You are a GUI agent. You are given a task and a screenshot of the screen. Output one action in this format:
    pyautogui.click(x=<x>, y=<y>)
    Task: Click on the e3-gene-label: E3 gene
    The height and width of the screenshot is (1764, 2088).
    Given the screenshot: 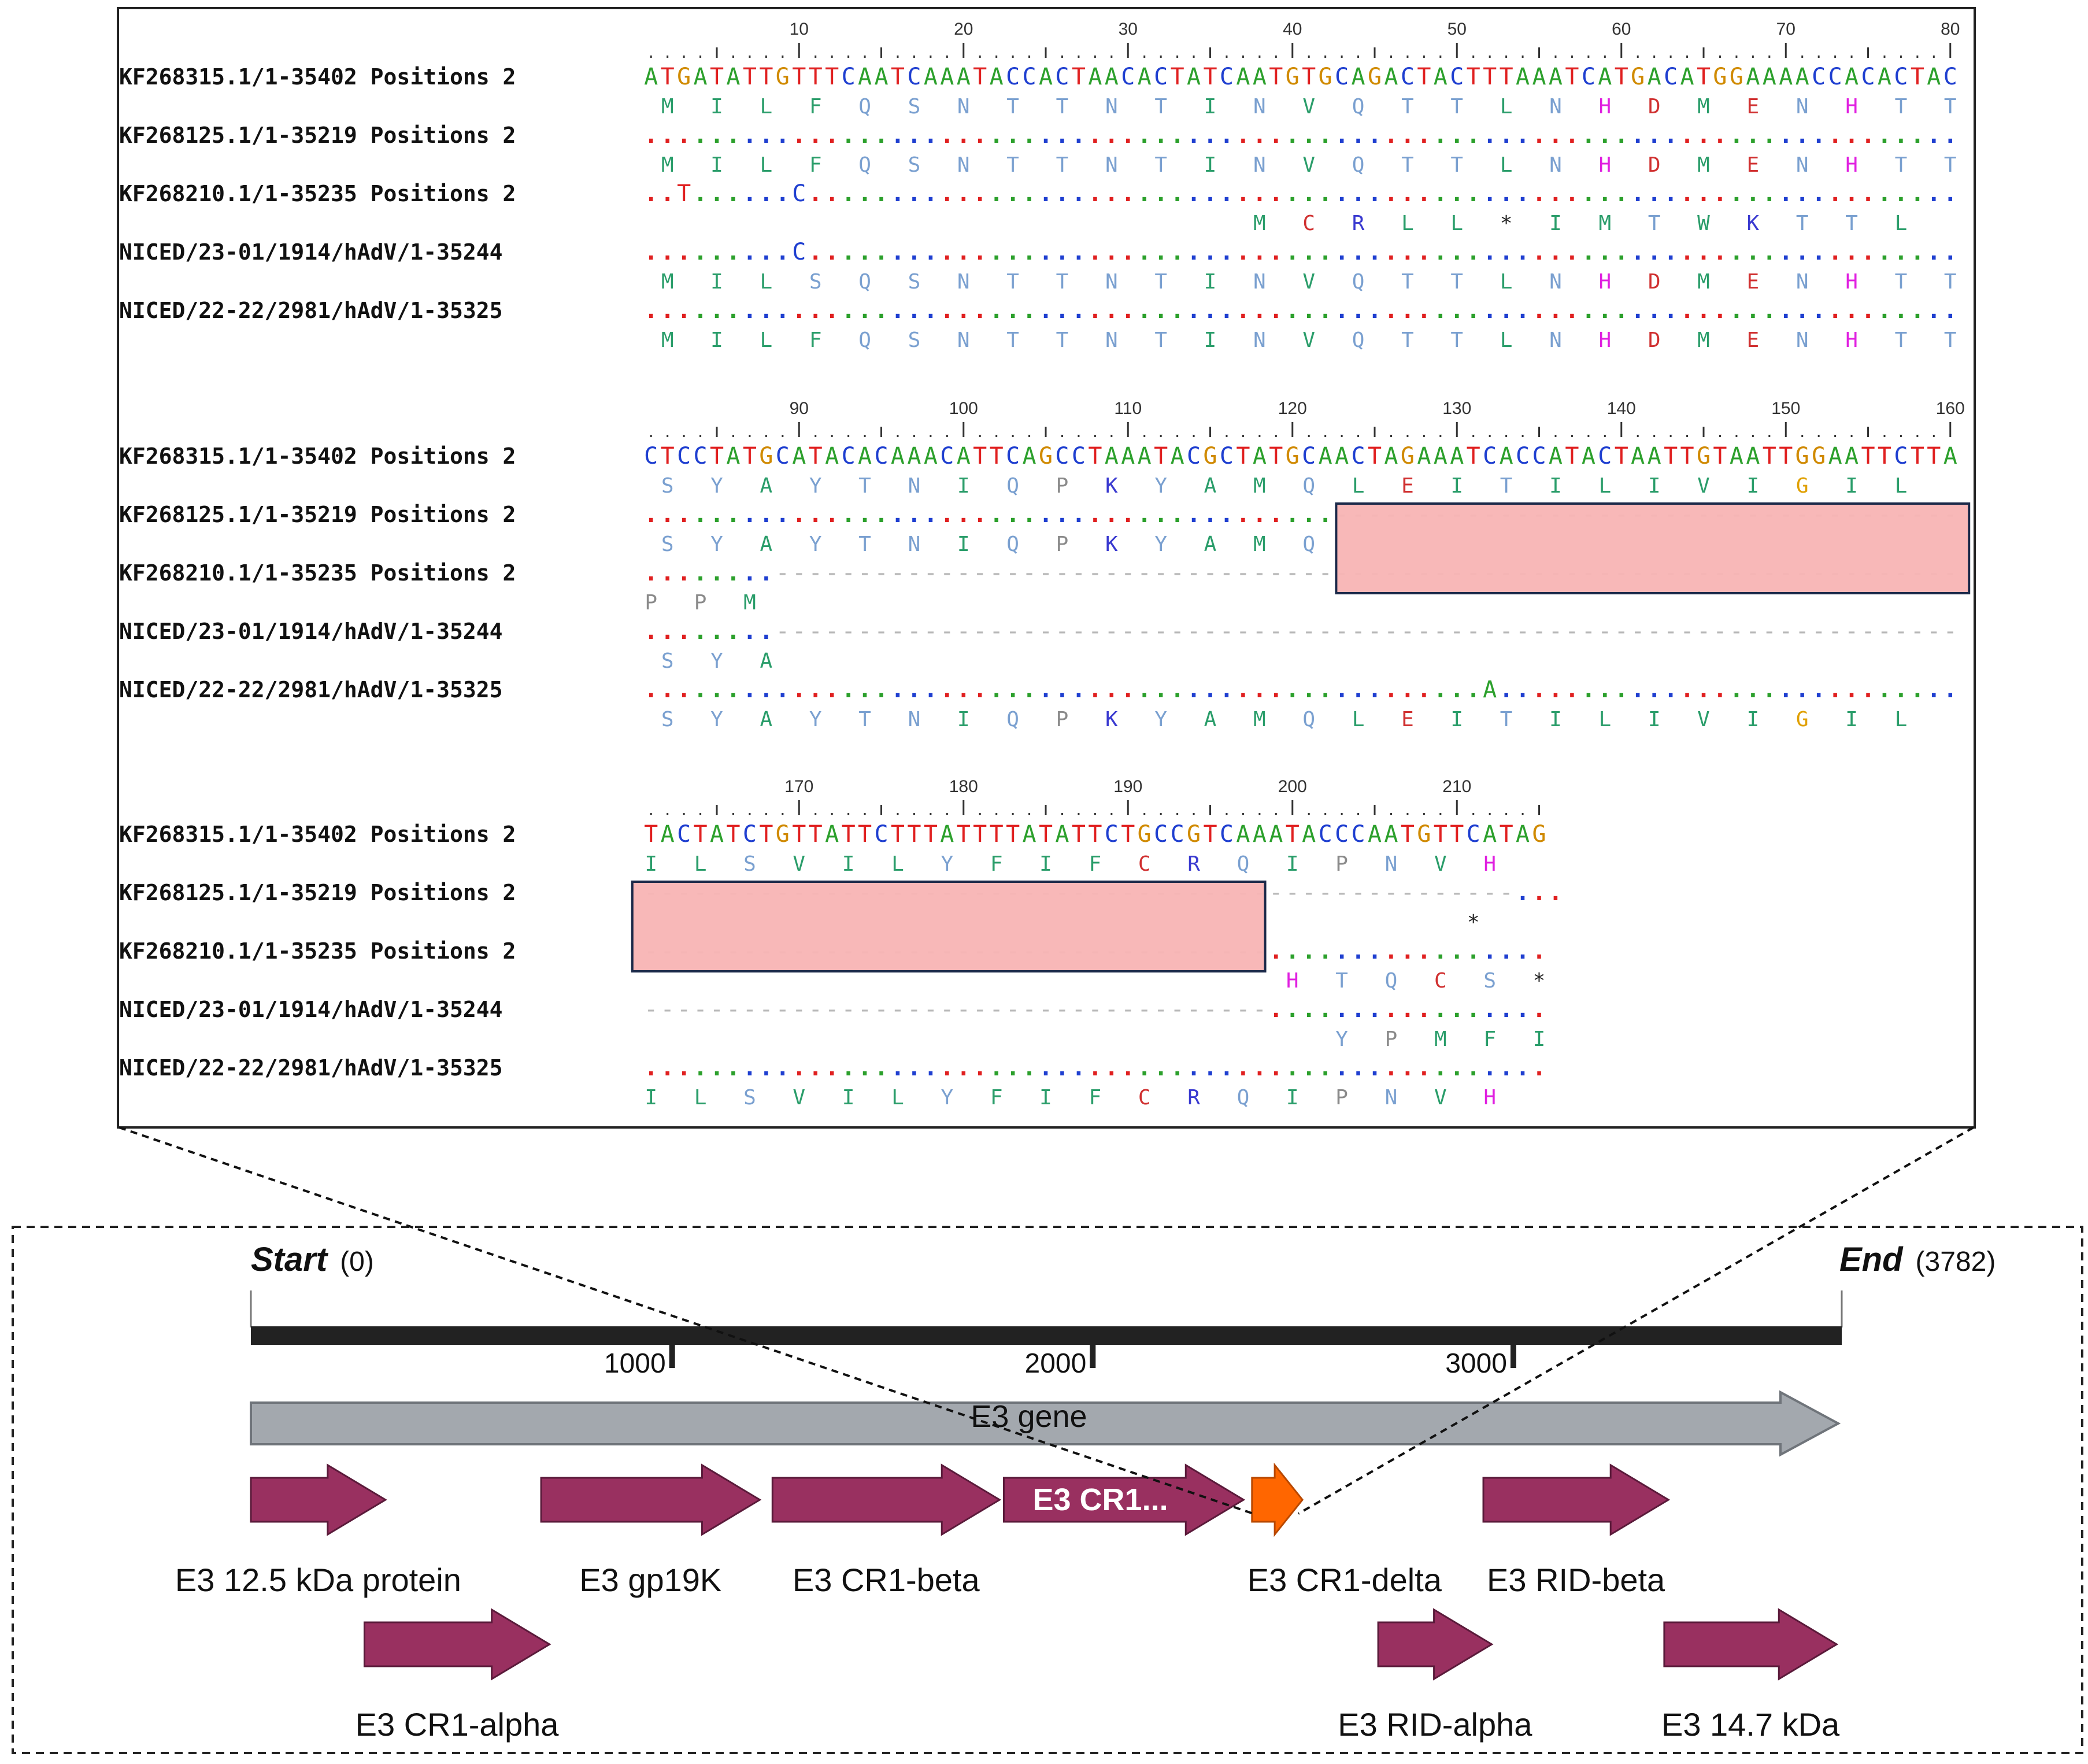 What is the action you would take?
    pyautogui.click(x=1029, y=1417)
    